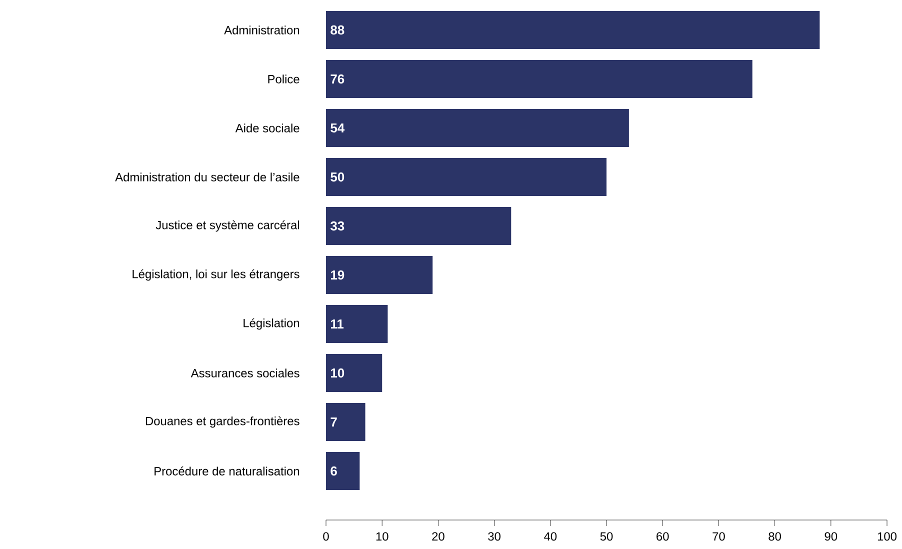 The width and height of the screenshot is (902, 549). I want to click on x-tick-label: 10, so click(382, 536).